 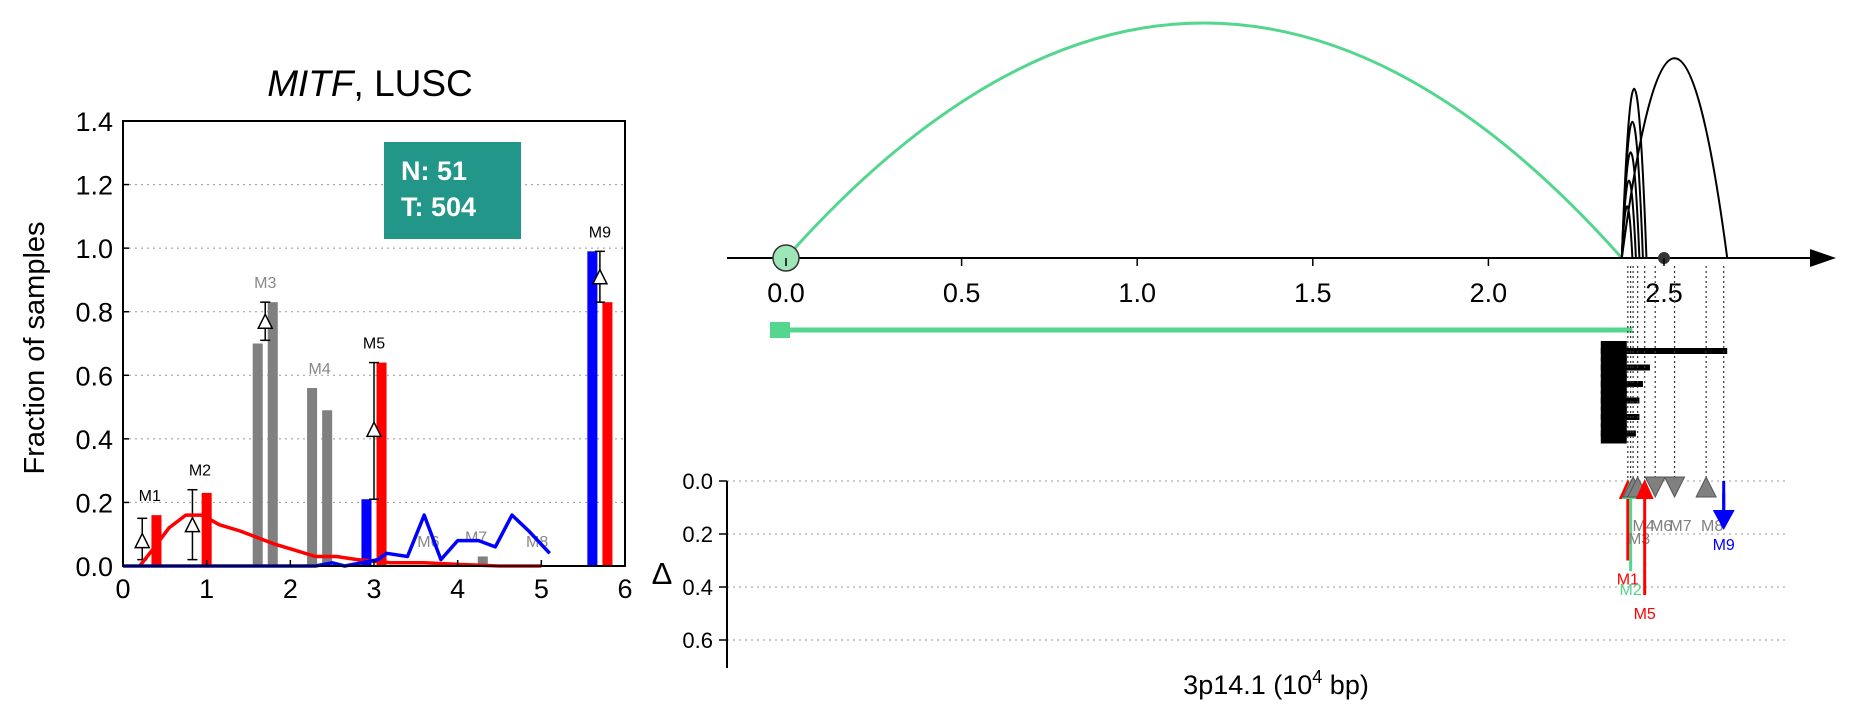 What do you see at coordinates (94, 376) in the screenshot?
I see `left-y-tick-label: 0.6` at bounding box center [94, 376].